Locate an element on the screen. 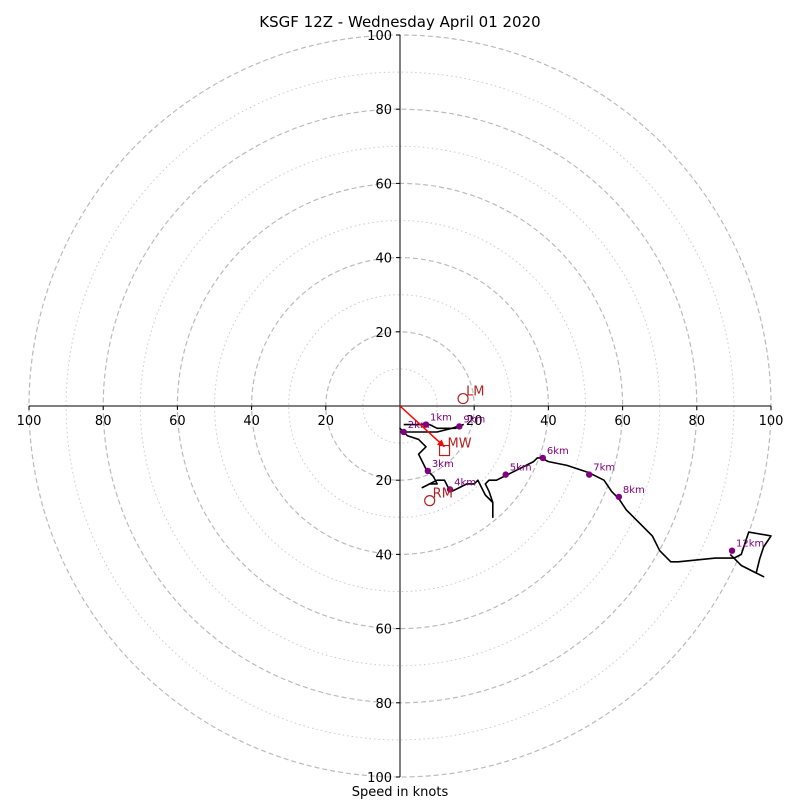  tick-label-down-40: 40 is located at coordinates (383, 555).